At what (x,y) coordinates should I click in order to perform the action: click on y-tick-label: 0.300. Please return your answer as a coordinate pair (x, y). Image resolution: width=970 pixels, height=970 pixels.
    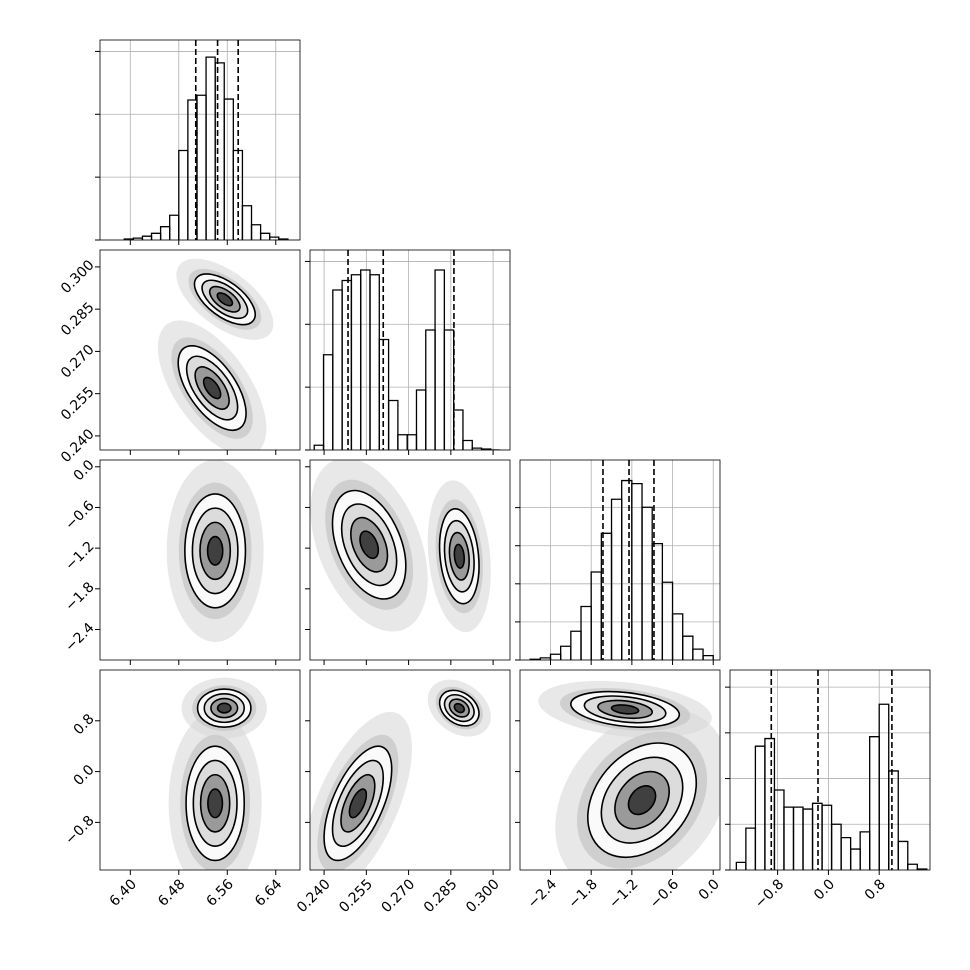
    Looking at the image, I should click on (78, 277).